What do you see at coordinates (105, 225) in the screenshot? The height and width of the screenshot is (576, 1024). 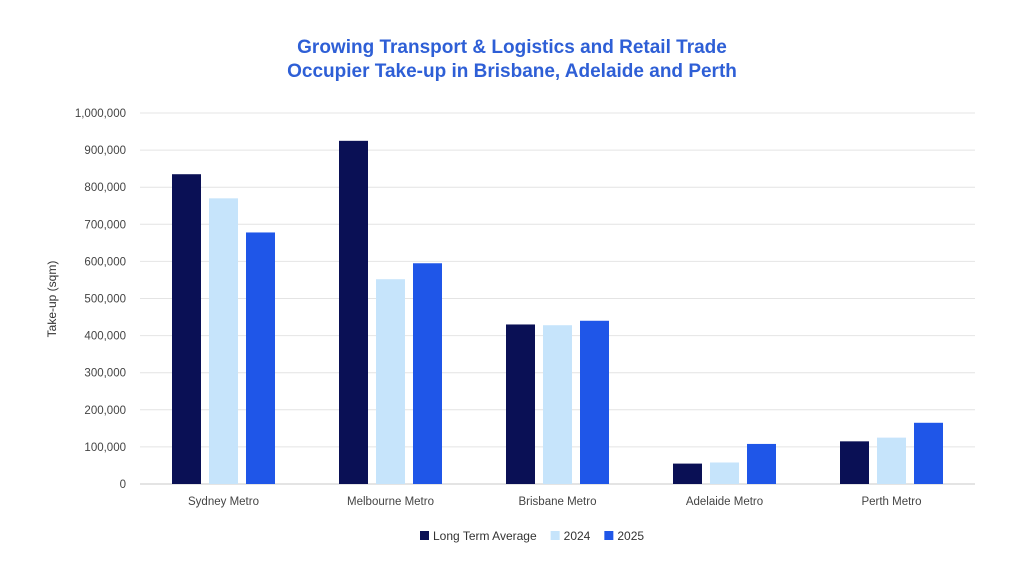 I see `y-tick-label: 700,000` at bounding box center [105, 225].